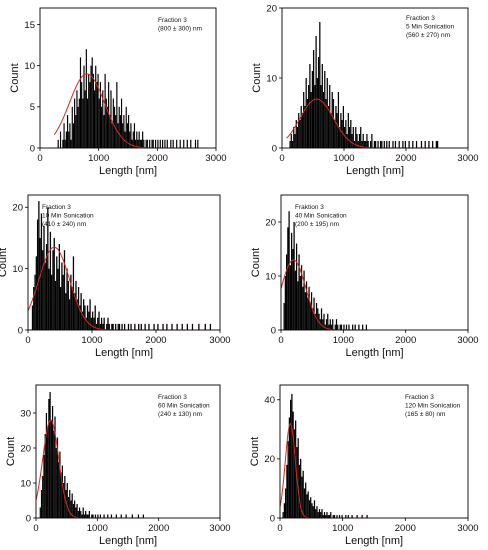  Describe the element at coordinates (98, 158) in the screenshot. I see `x-tick-label: 1000` at that location.